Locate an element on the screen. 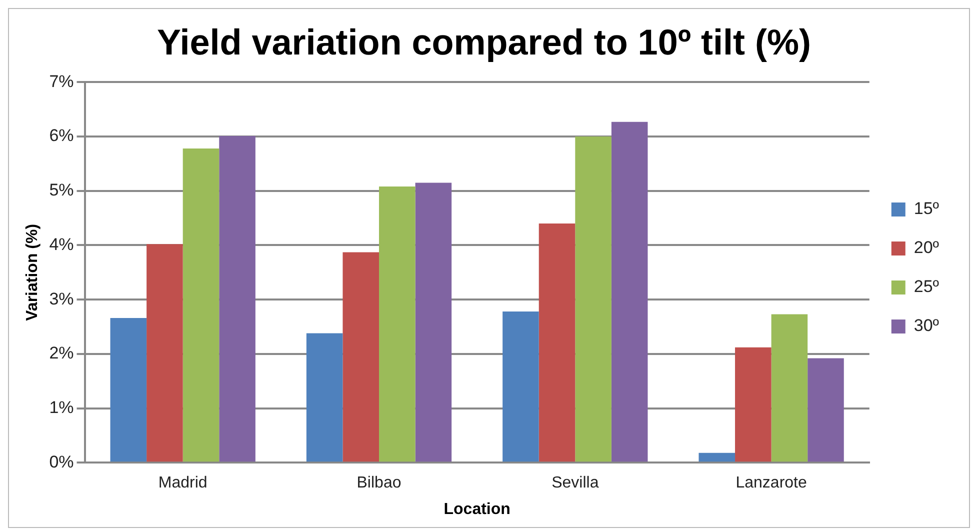 The width and height of the screenshot is (977, 530). y-tick-label: 6% is located at coordinates (61, 136).